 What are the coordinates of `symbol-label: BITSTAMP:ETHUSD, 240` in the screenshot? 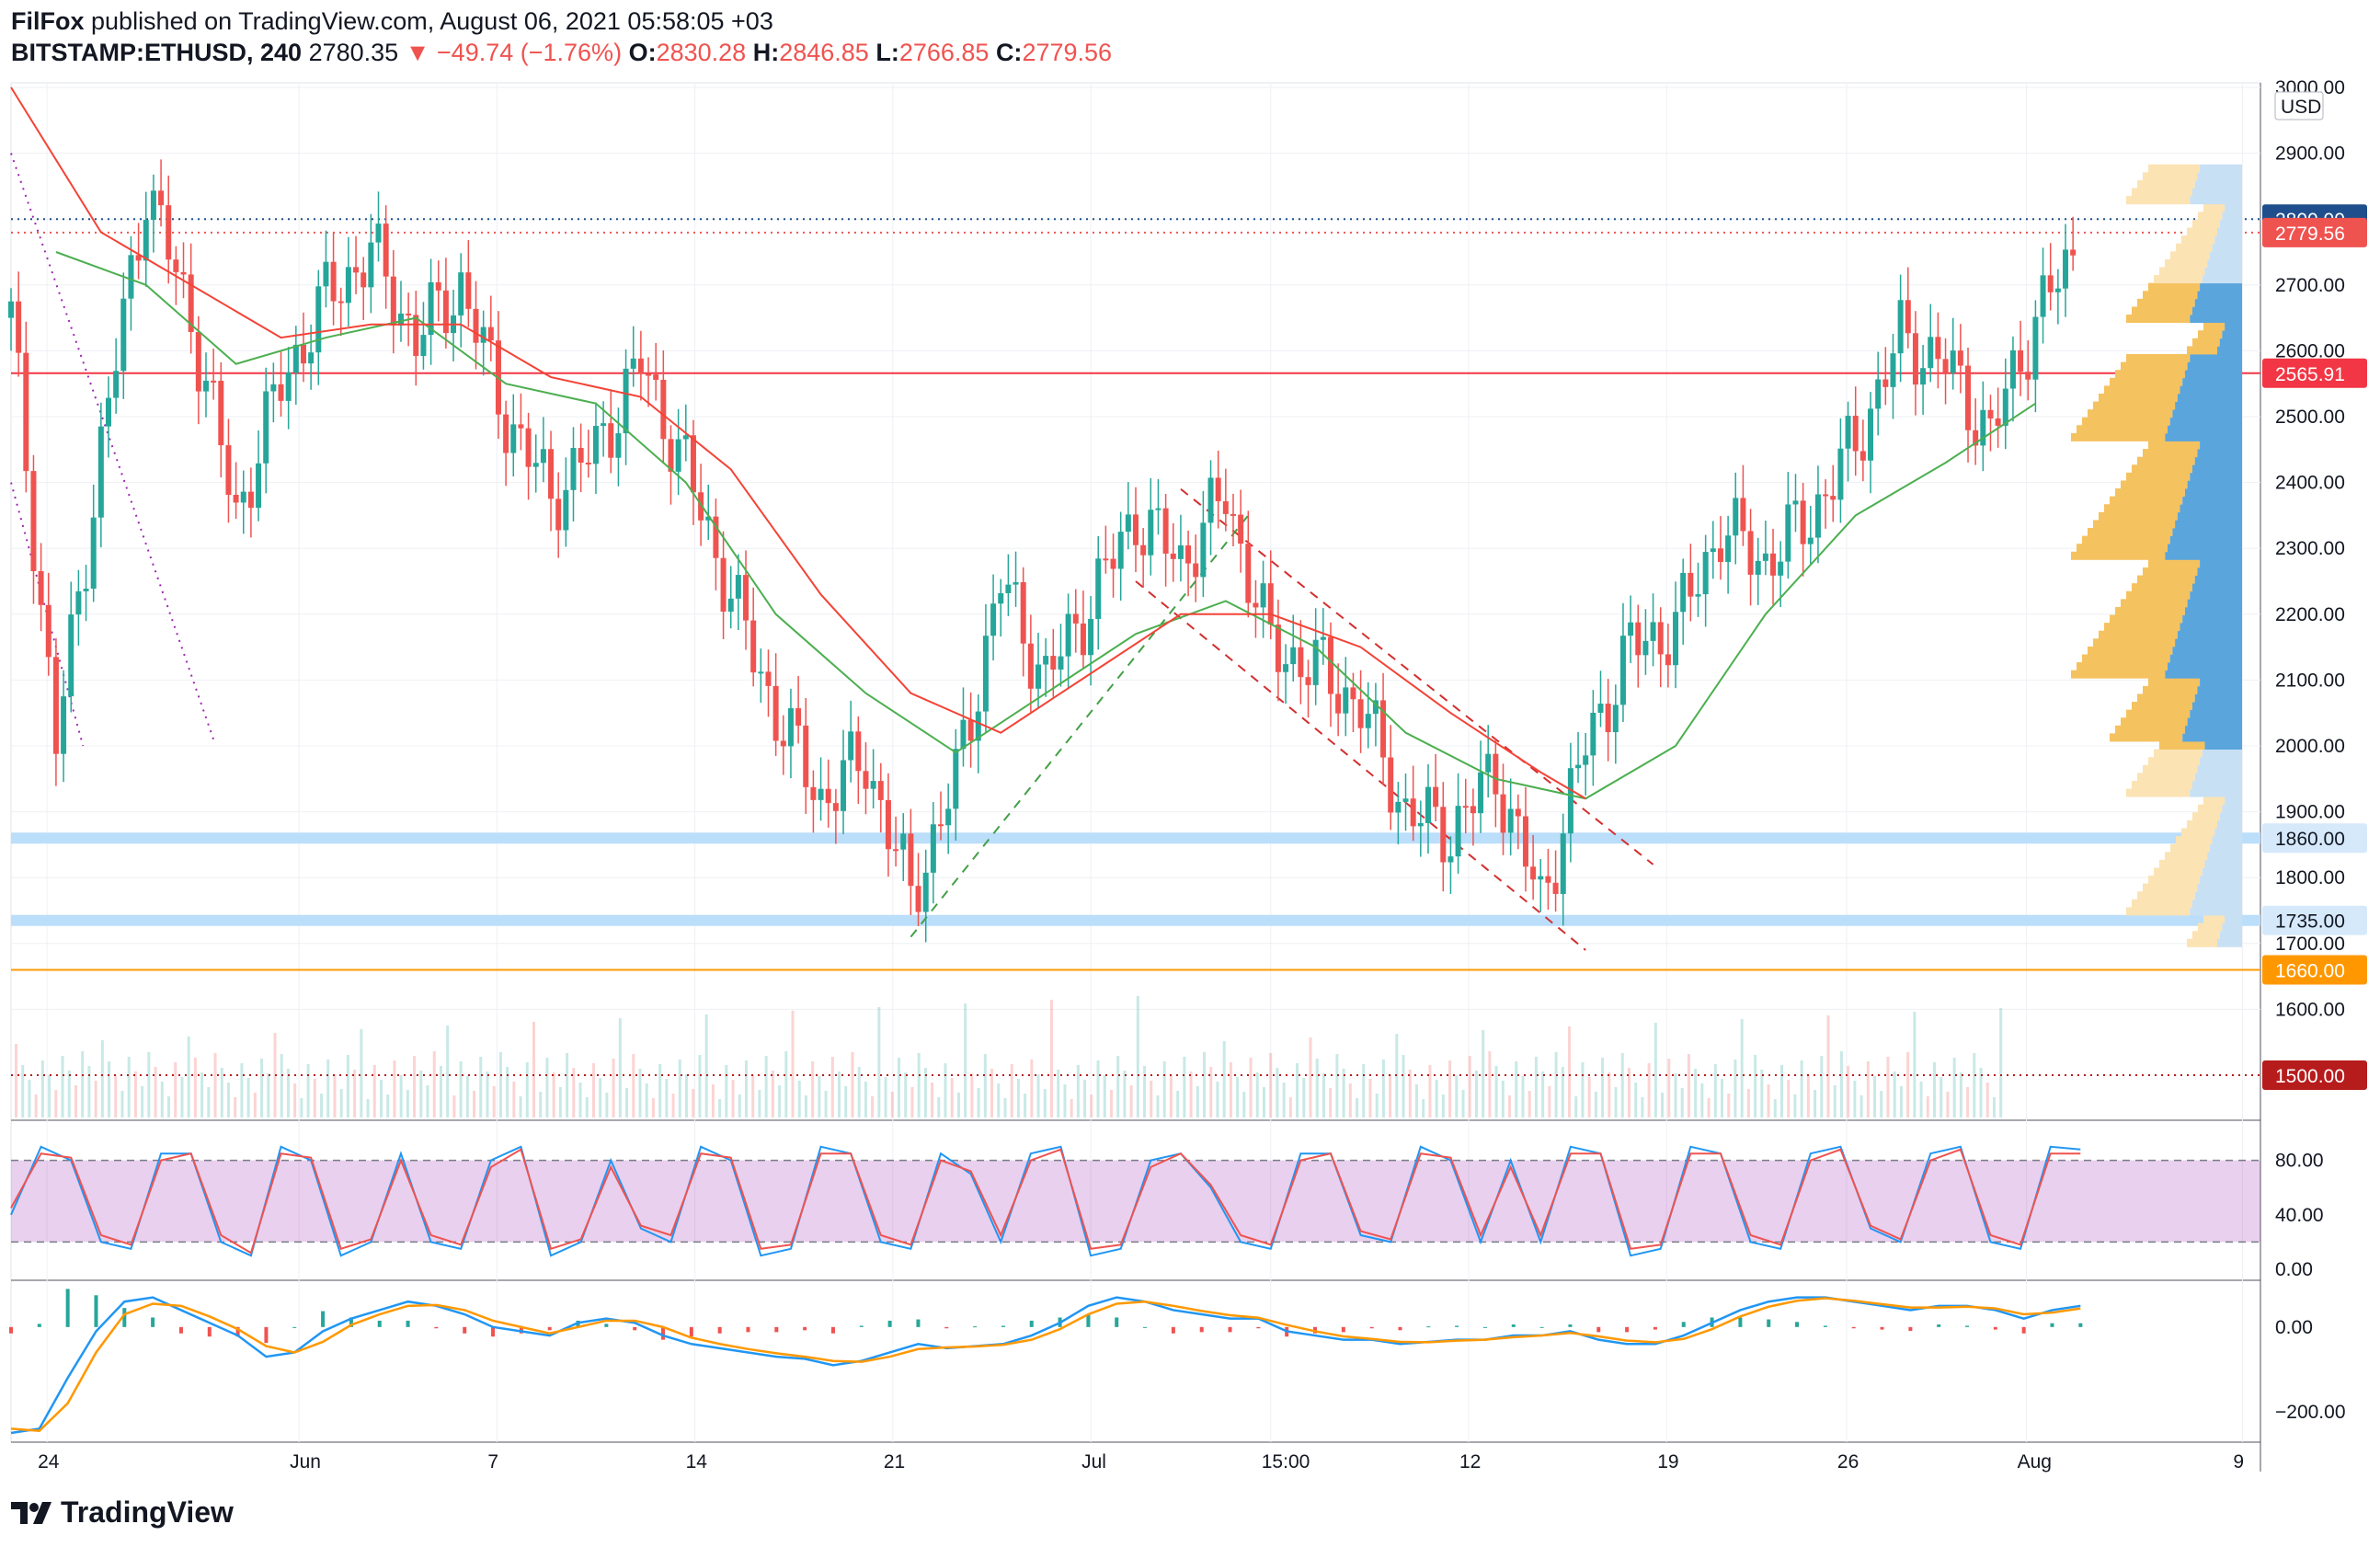 It's located at (157, 52).